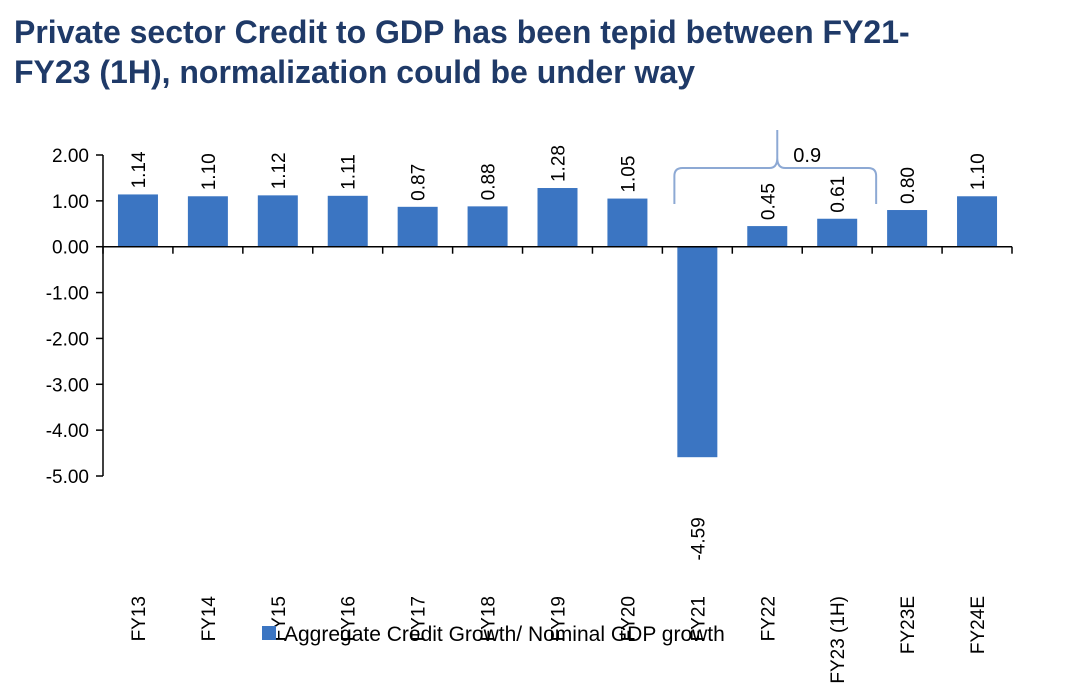  What do you see at coordinates (67, 477) in the screenshot?
I see `y-tick-label: -5.00` at bounding box center [67, 477].